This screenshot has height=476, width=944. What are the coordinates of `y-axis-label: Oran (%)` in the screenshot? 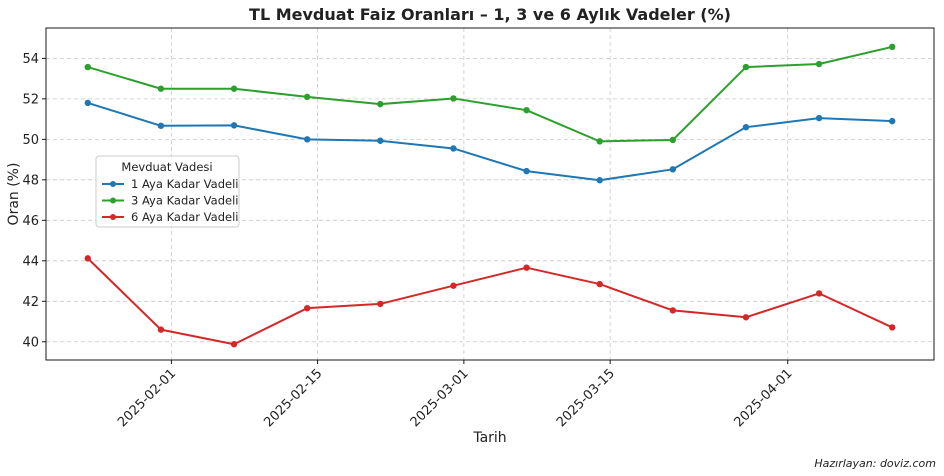 It's located at (14, 194).